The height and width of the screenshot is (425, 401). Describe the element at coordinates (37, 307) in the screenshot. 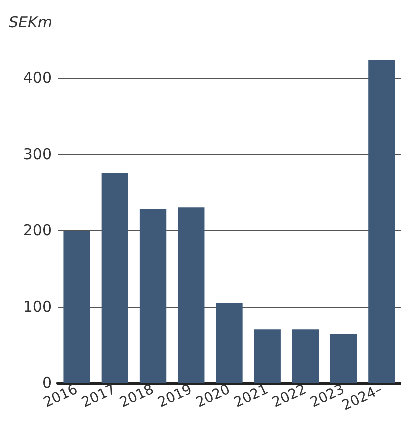

I see `y-tick-label: 100` at that location.